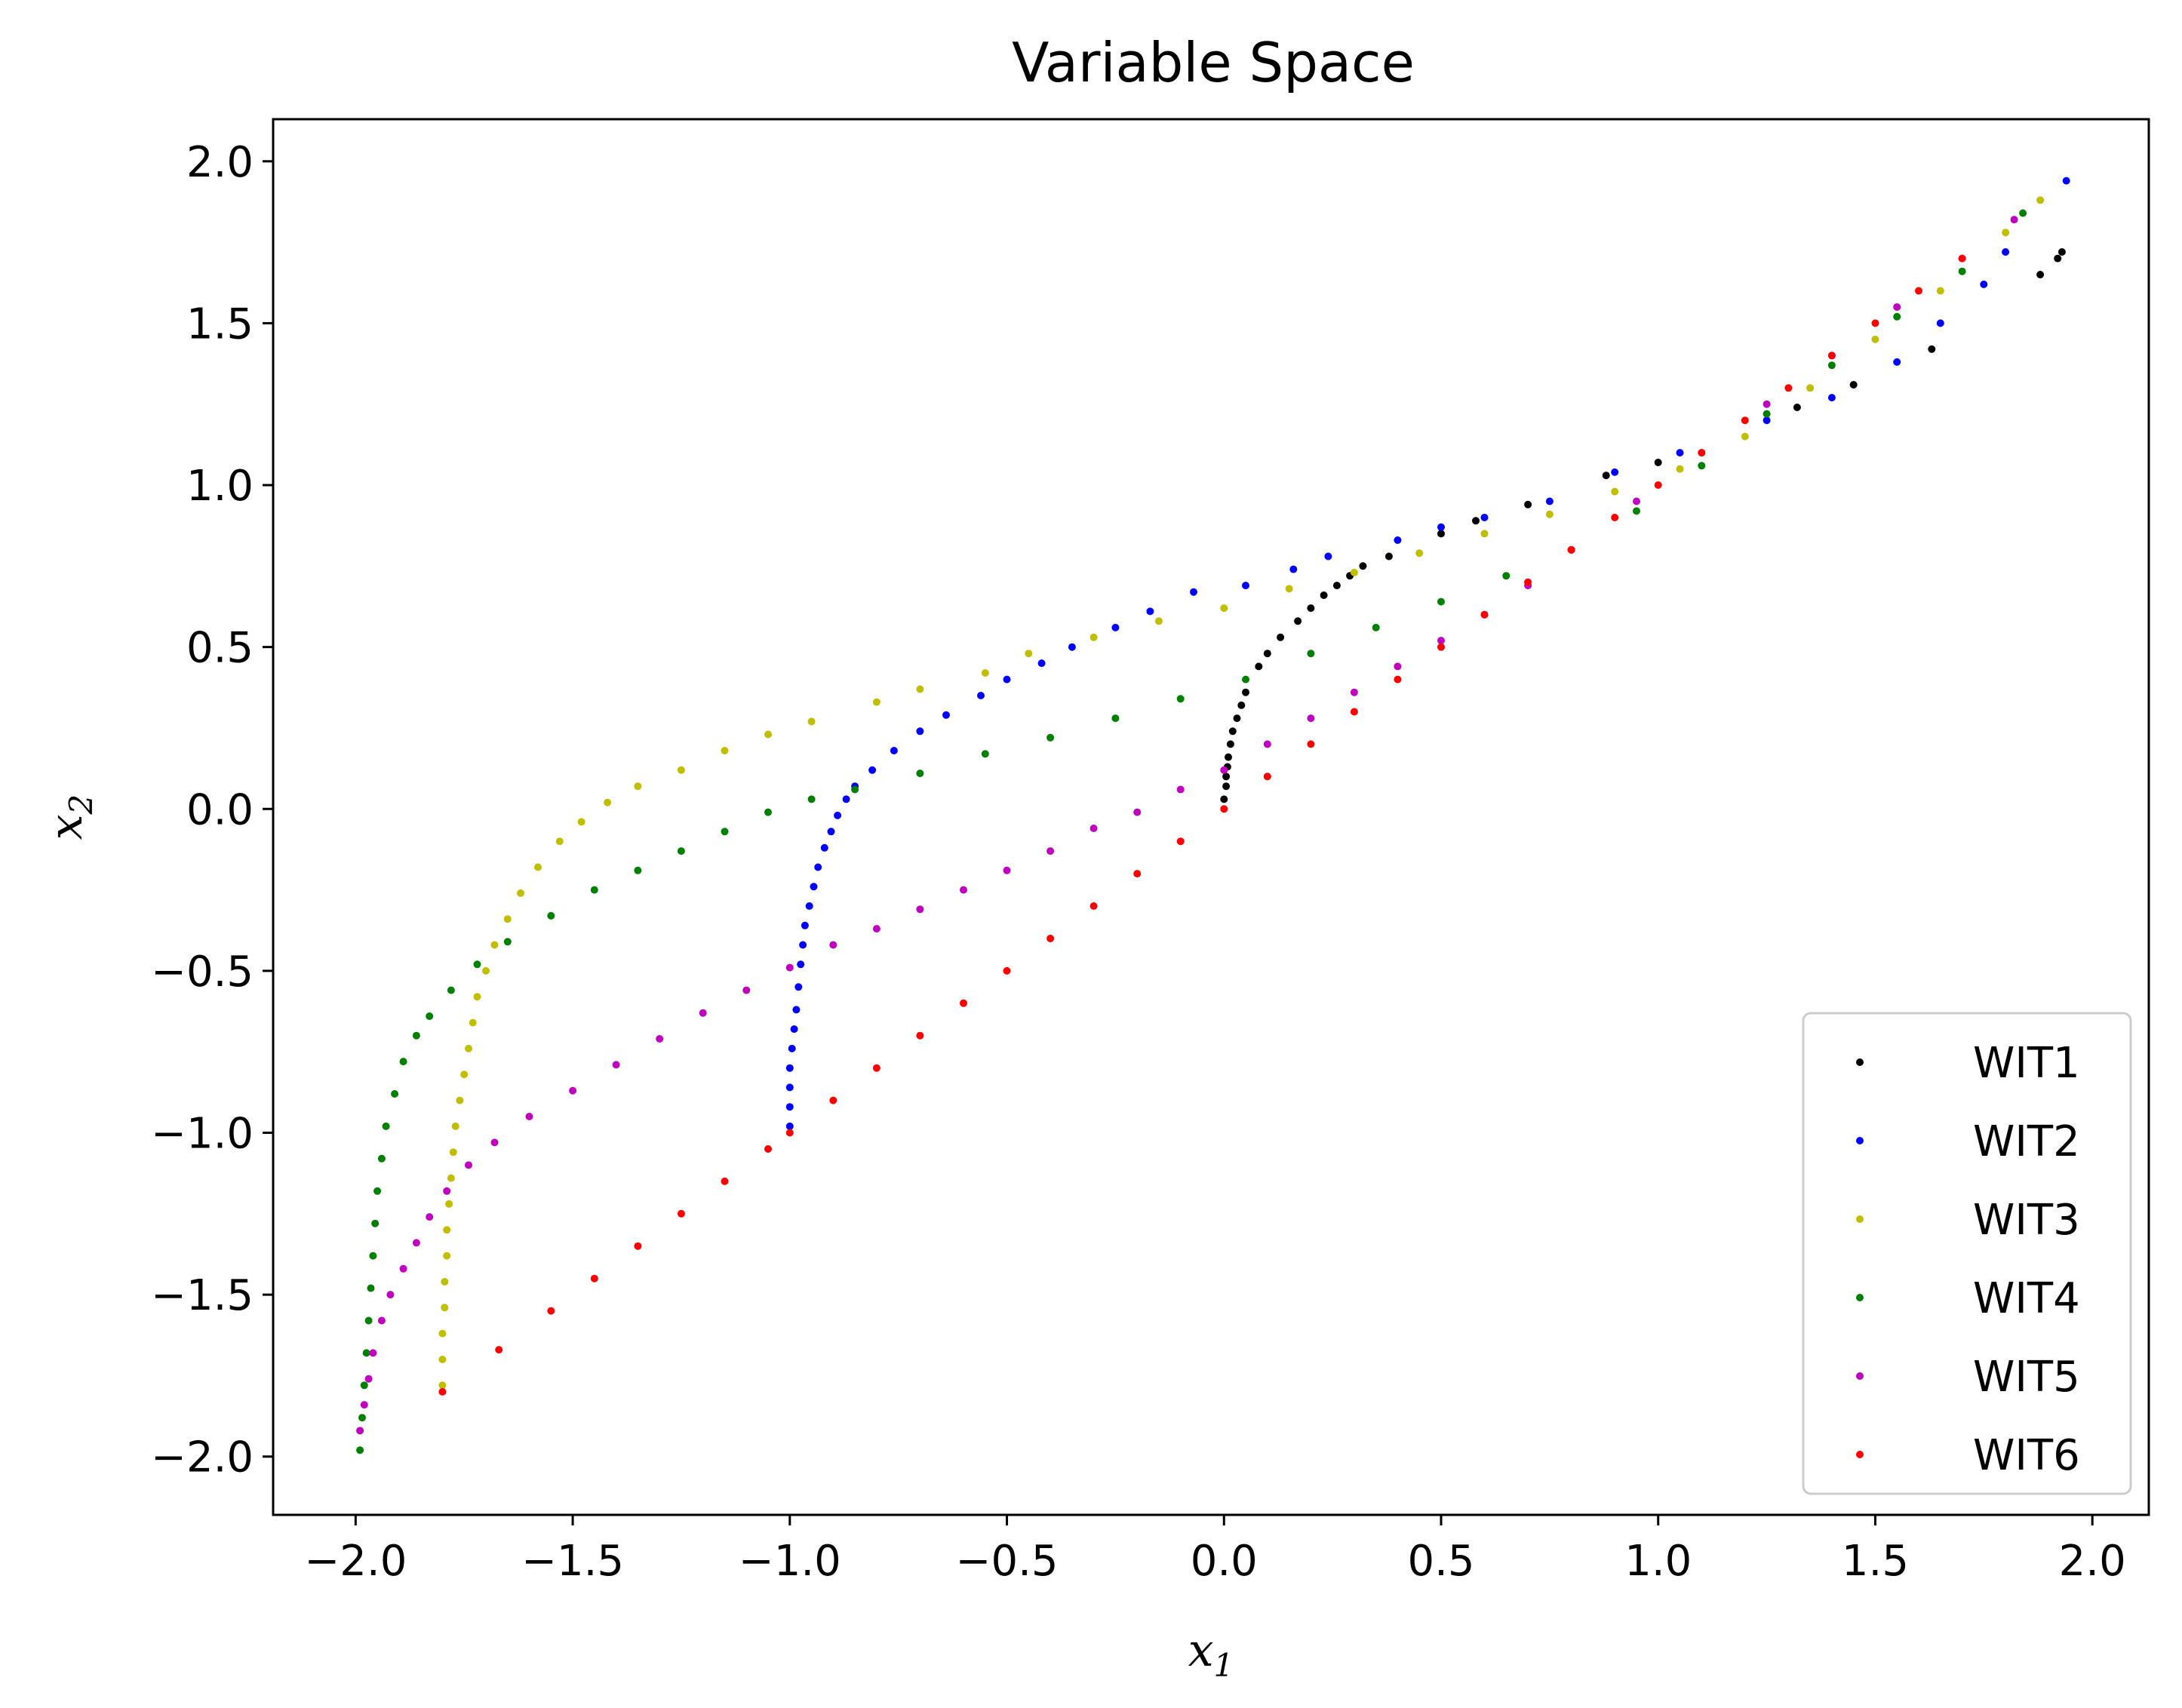  What do you see at coordinates (1643, 525) in the screenshot?
I see `series-wit1` at bounding box center [1643, 525].